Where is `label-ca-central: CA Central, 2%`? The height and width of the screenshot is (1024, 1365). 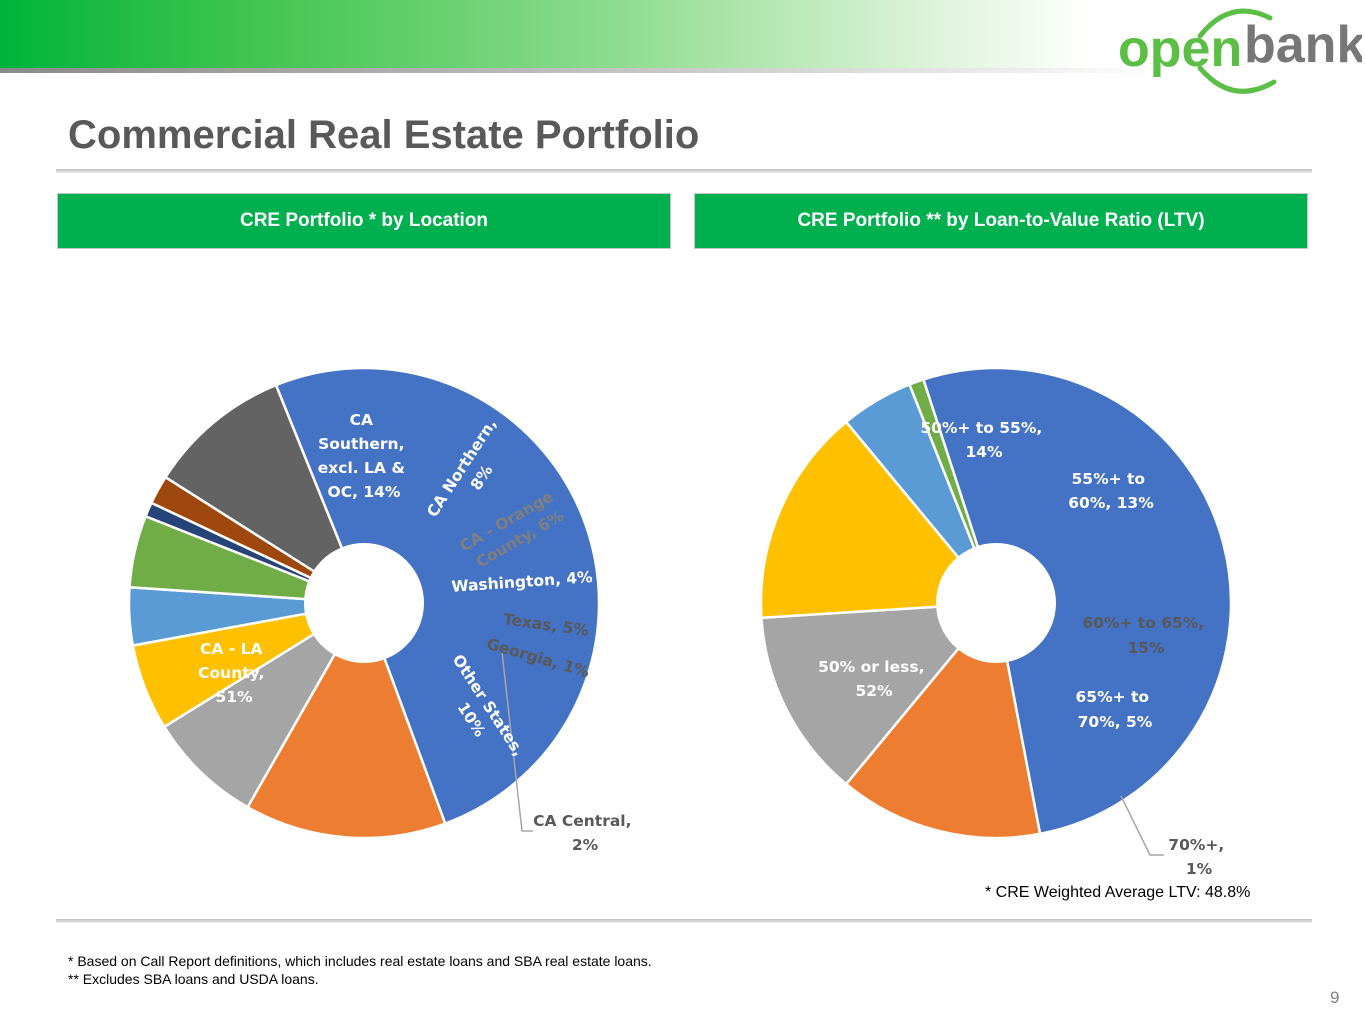 label-ca-central: CA Central, 2% is located at coordinates (585, 833).